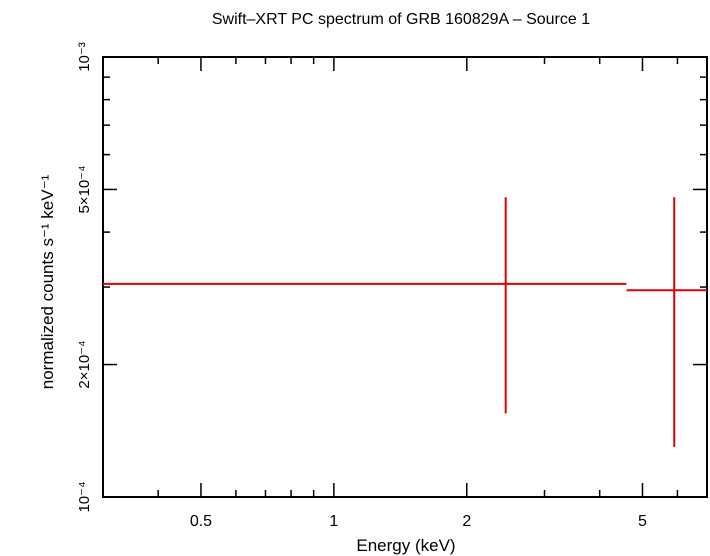 Image resolution: width=710 pixels, height=556 pixels. I want to click on x-tick-label: 1, so click(333, 521).